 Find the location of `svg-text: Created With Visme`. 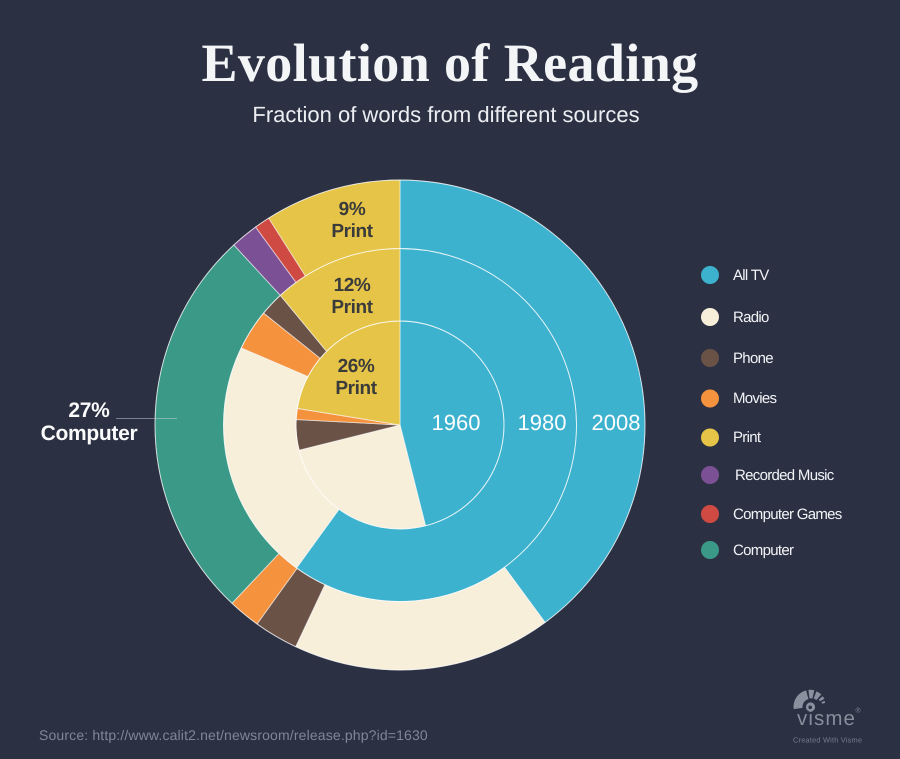

svg-text: Created With Visme is located at coordinates (827, 740).